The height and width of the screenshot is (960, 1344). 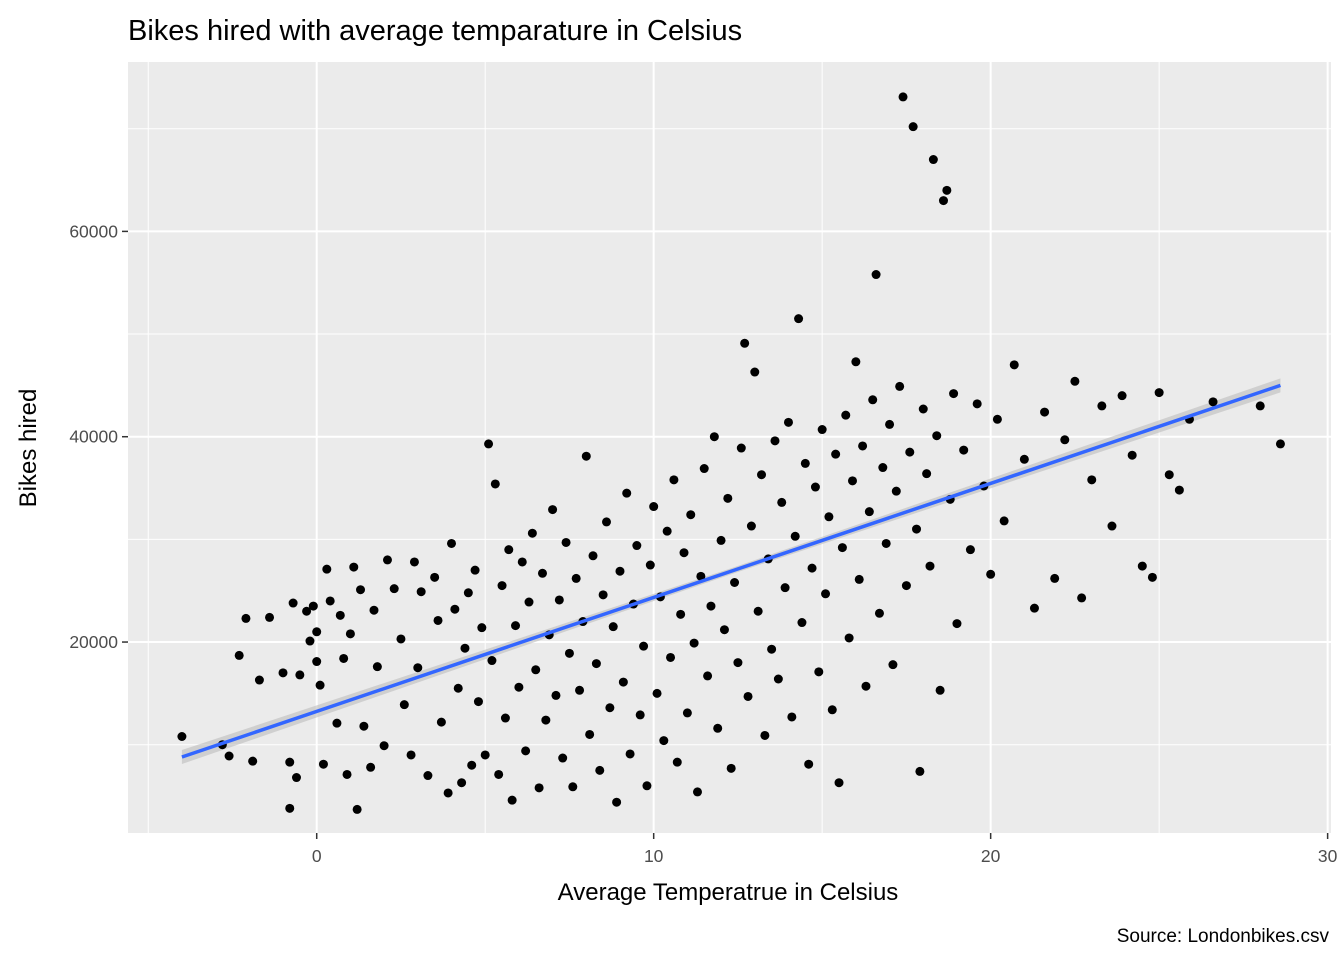 What do you see at coordinates (991, 856) in the screenshot?
I see `x-tick-label: 20` at bounding box center [991, 856].